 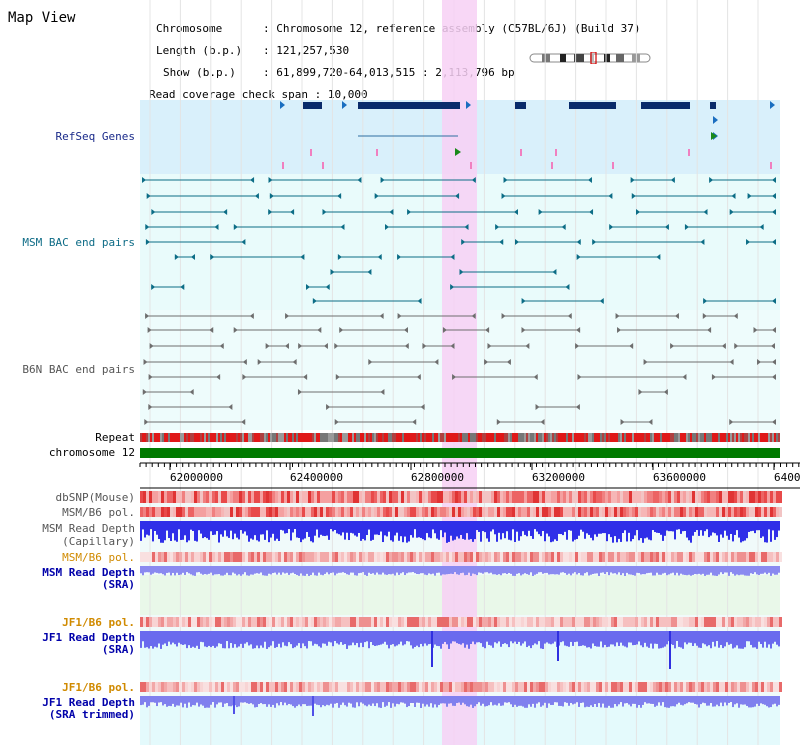 I want to click on chromosome-ideogram, so click(x=590, y=58).